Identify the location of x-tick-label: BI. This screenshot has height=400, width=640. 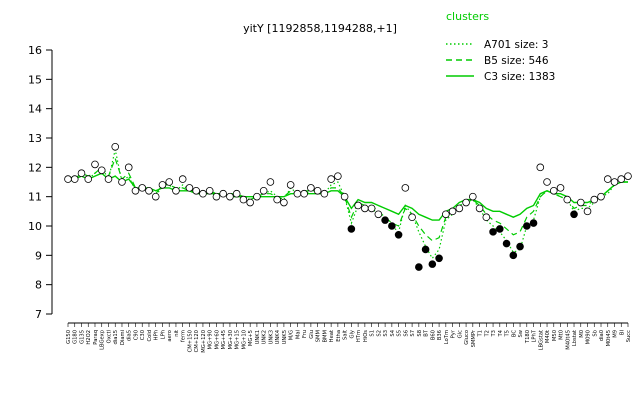
(622, 333).